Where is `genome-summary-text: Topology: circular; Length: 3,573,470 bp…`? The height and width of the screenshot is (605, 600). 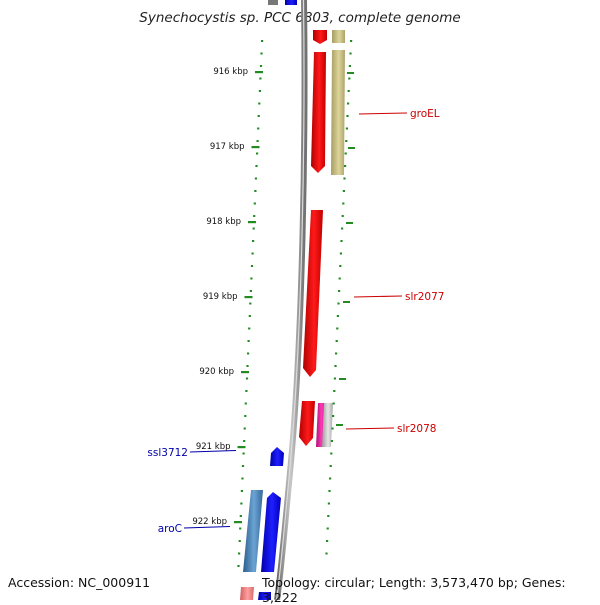
genome-summary-text: Topology: circular; Length: 3,573,470 bp… is located at coordinates (414, 590).